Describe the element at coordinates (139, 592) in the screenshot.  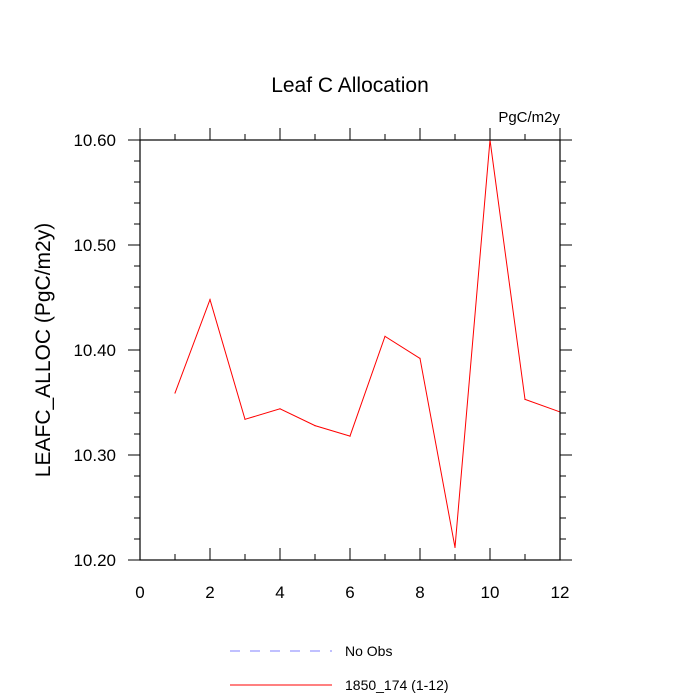
I see `x-tick-label: 0` at that location.